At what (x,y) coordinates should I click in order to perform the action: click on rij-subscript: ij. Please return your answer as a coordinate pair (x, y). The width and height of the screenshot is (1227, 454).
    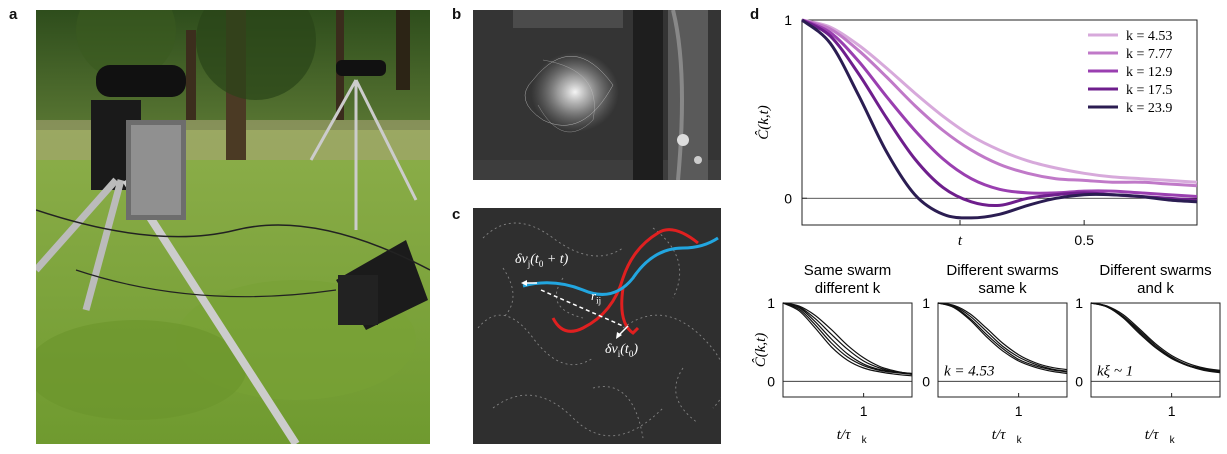
    Looking at the image, I should click on (599, 300).